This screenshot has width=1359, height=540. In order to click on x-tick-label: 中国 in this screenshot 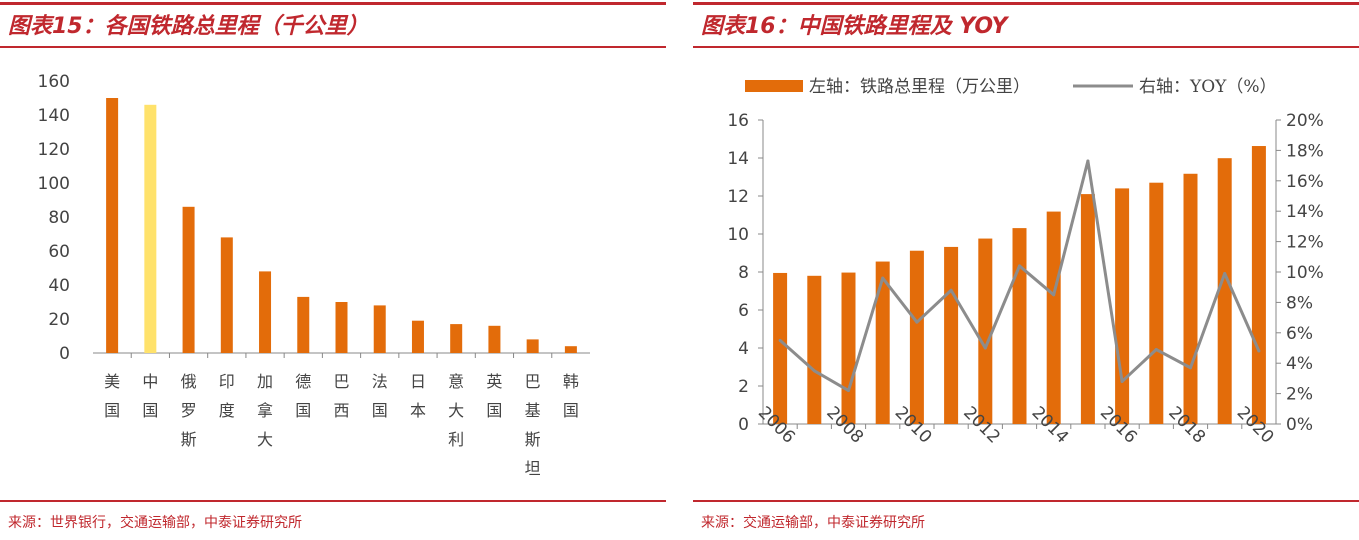, I will do `click(150, 396)`.